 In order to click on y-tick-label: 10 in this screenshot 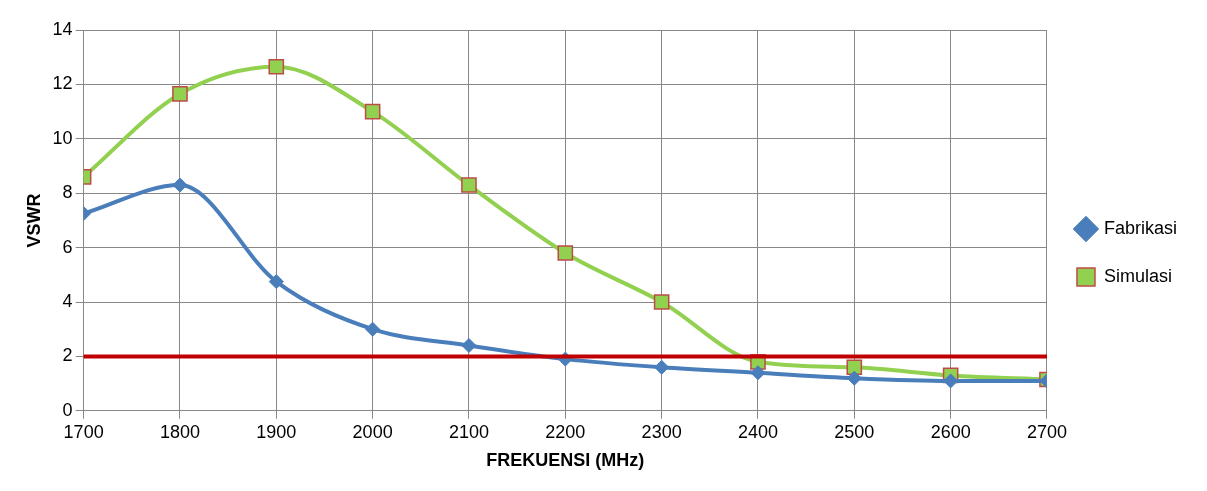, I will do `click(62, 137)`.